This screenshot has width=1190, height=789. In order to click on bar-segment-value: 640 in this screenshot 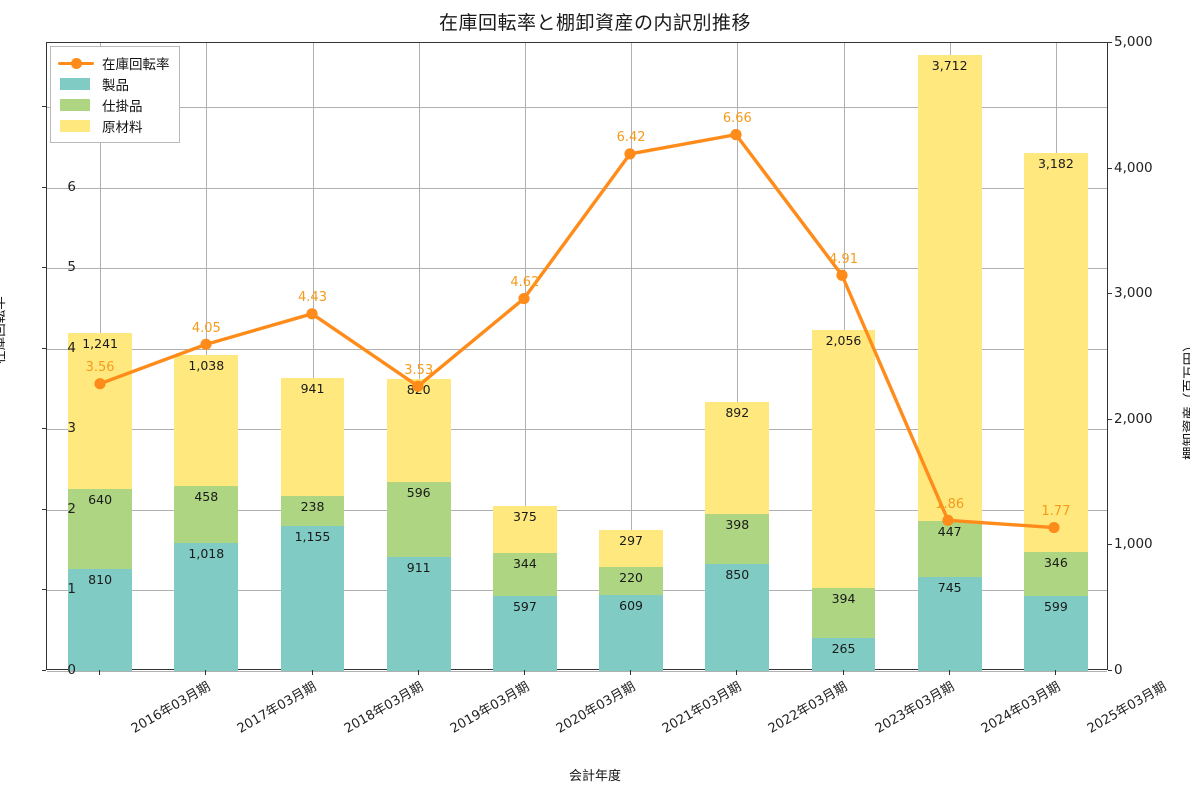, I will do `click(100, 499)`.